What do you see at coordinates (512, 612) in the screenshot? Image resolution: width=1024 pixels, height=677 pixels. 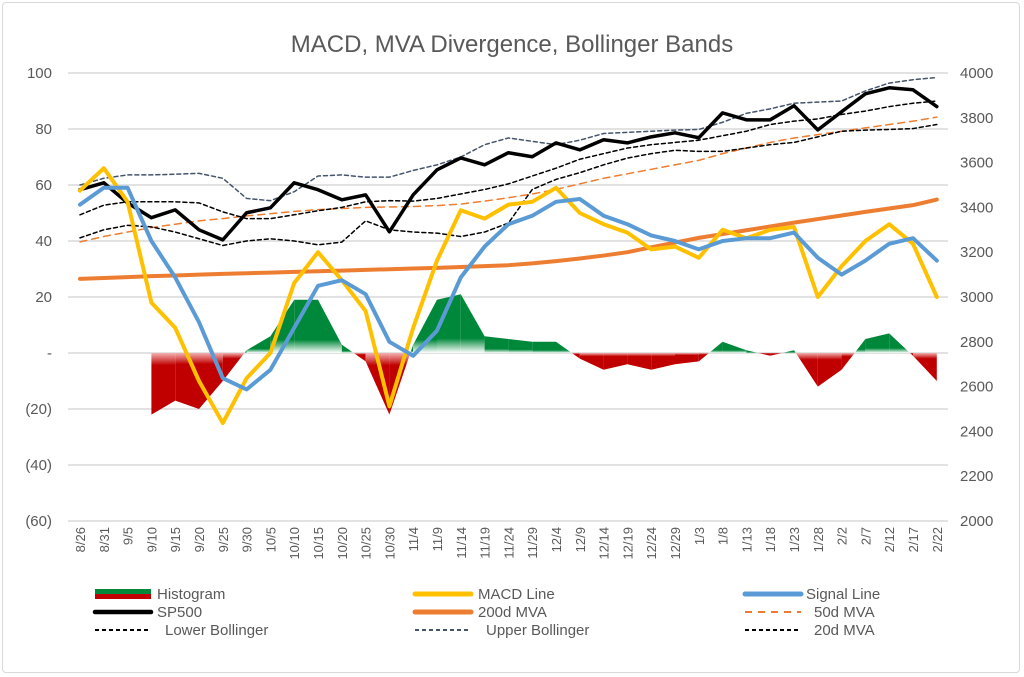 I see `legend-label: 200d MVA` at bounding box center [512, 612].